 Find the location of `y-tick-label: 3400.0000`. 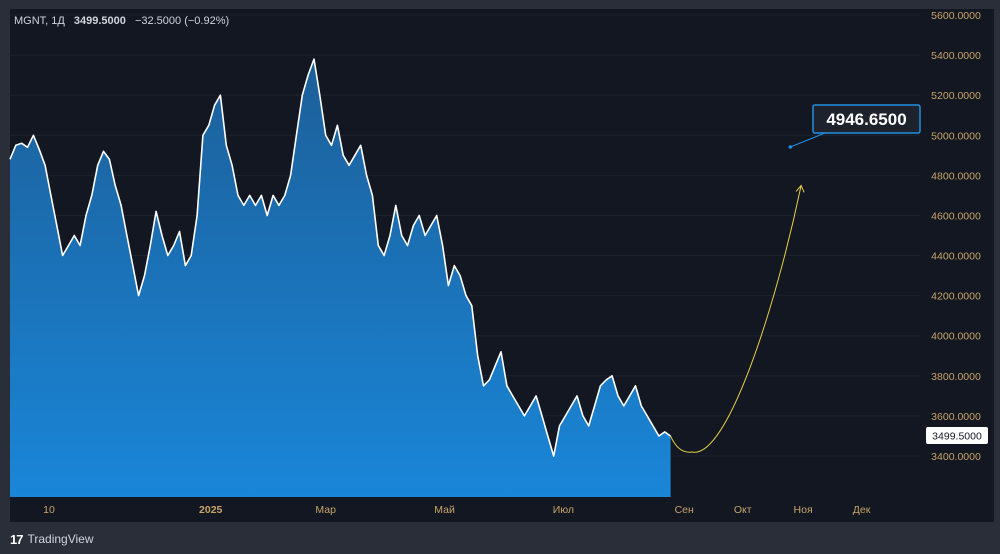

y-tick-label: 3400.0000 is located at coordinates (956, 457).